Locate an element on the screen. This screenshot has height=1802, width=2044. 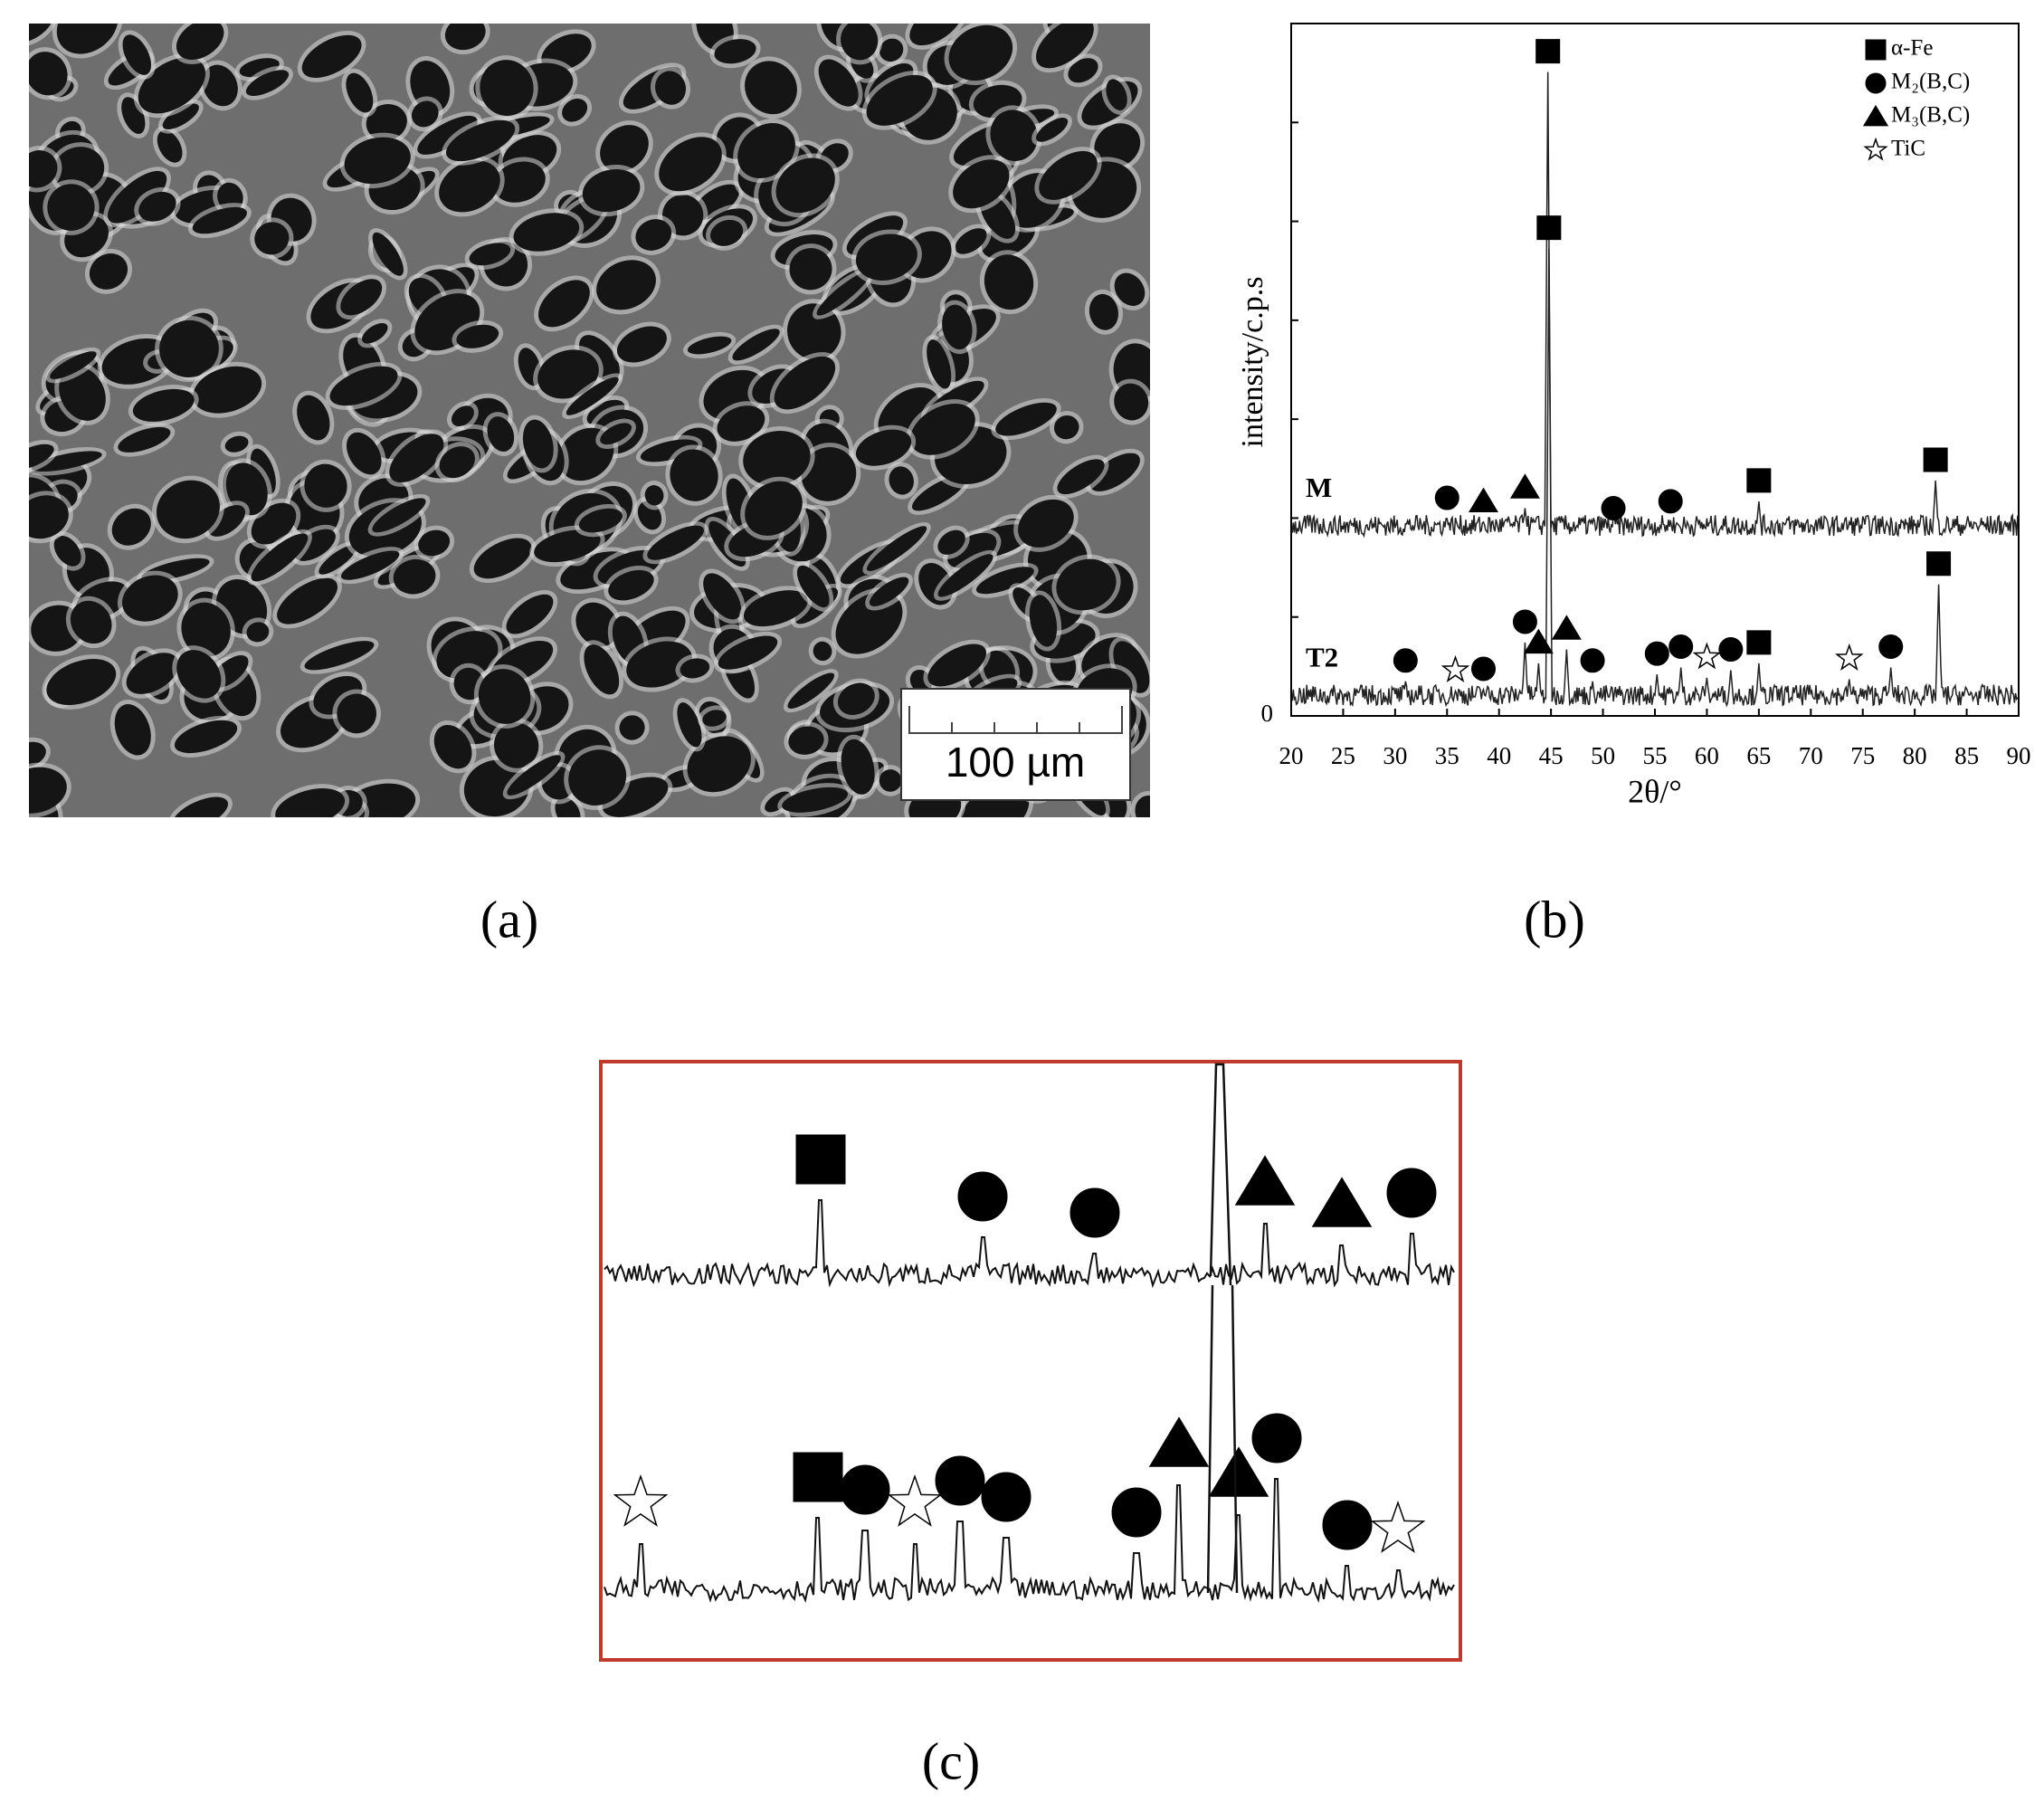
x-tick-label: 70 is located at coordinates (1811, 755).